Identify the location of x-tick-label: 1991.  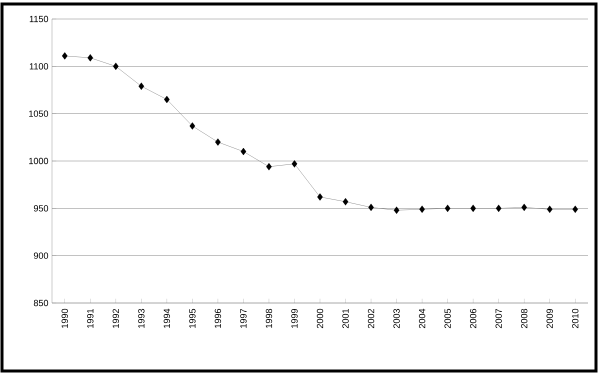
(90, 318).